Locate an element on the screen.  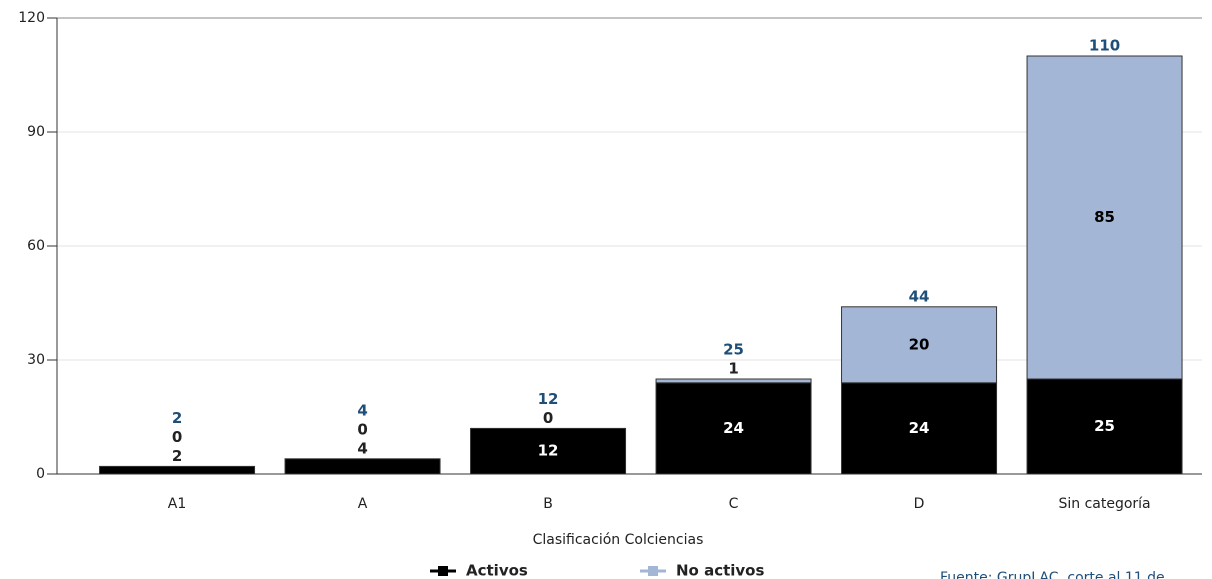
x-tick-label: C is located at coordinates (734, 504).